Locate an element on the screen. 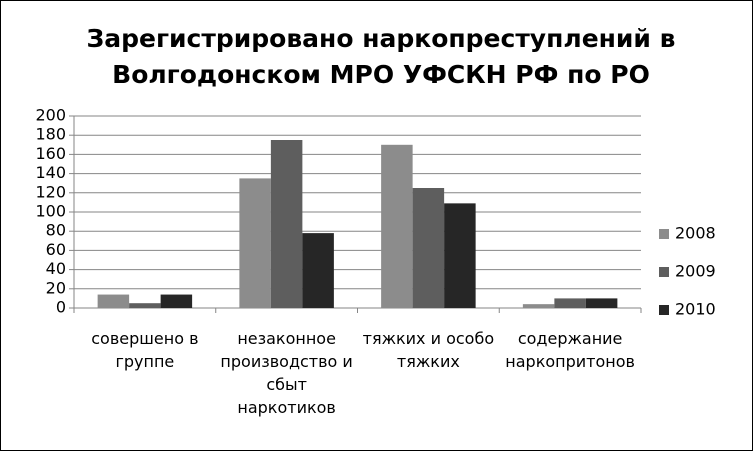 The width and height of the screenshot is (753, 451). legend-label: 2009 is located at coordinates (695, 271).